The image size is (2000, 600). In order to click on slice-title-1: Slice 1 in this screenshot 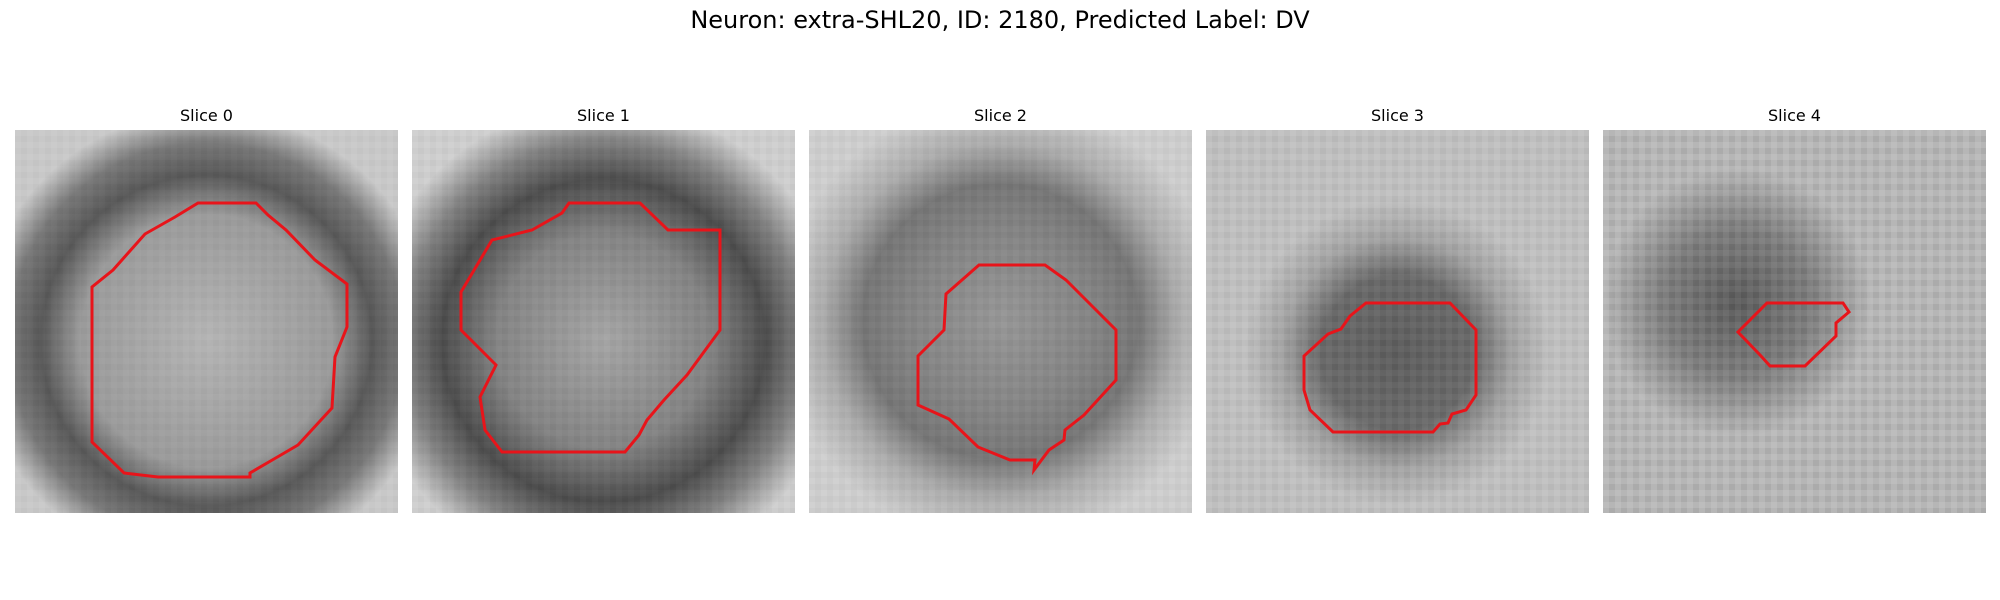, I will do `click(603, 115)`.